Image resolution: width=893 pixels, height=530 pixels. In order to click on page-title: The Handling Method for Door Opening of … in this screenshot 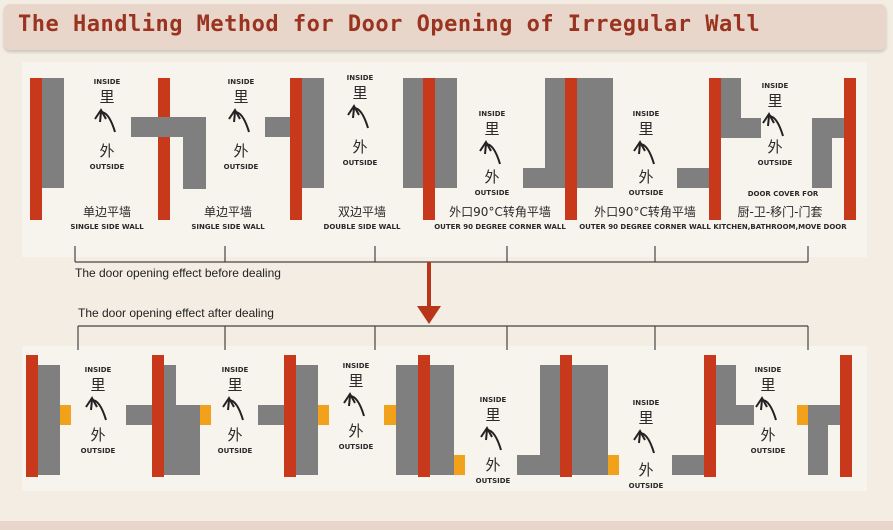, I will do `click(389, 24)`.